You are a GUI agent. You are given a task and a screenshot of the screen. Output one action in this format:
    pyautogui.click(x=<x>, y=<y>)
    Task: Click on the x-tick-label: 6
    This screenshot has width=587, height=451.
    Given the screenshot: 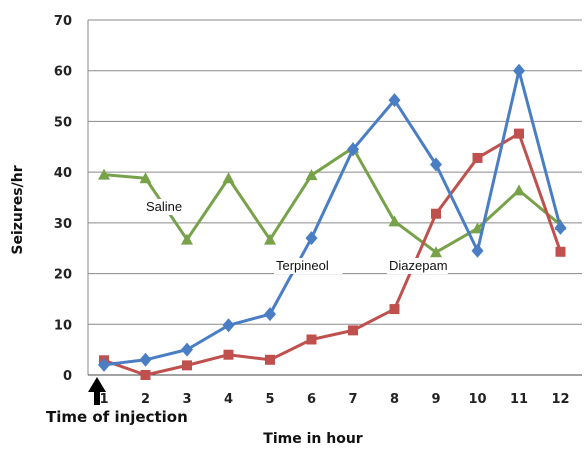 What is the action you would take?
    pyautogui.click(x=311, y=399)
    